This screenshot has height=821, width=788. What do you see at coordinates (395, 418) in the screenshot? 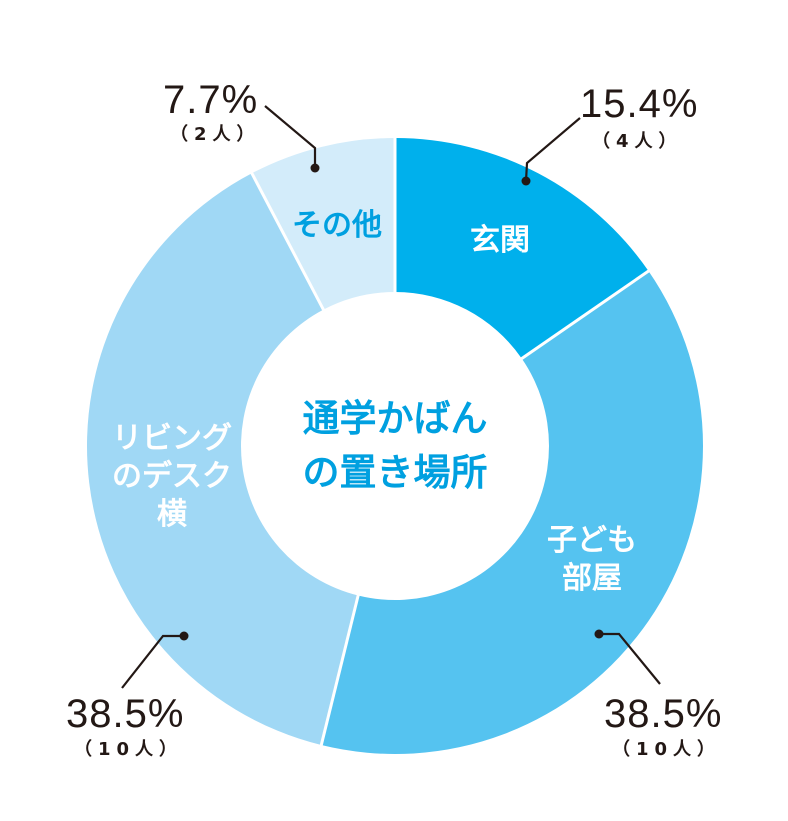
I see `chart-title-line-1: 通学かばん` at bounding box center [395, 418].